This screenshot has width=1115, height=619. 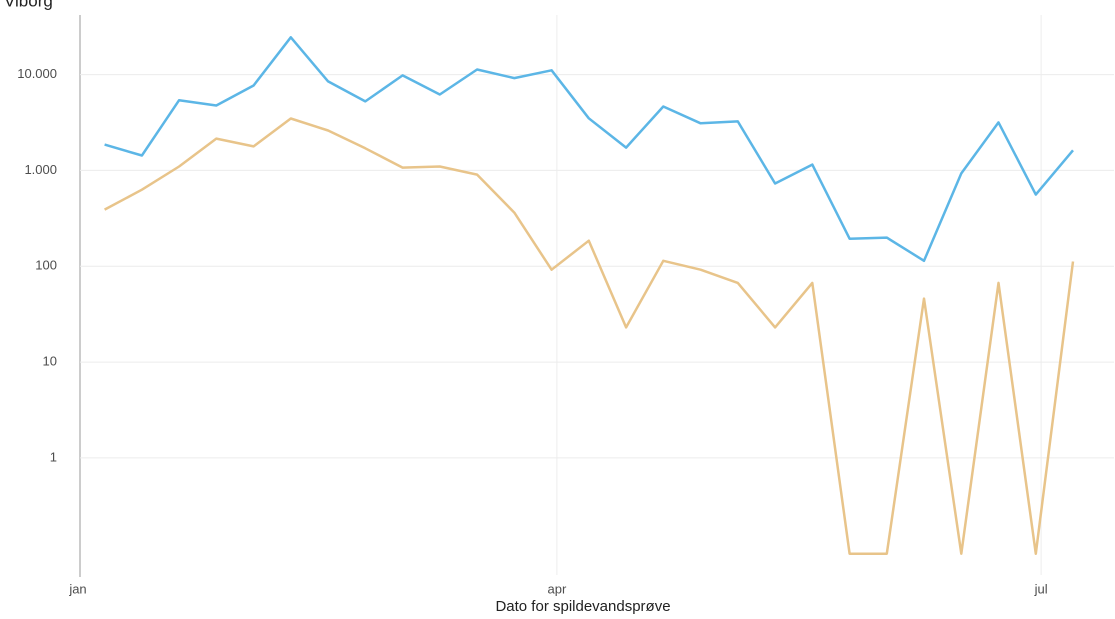 What do you see at coordinates (77, 588) in the screenshot?
I see `x-tick-label: jan` at bounding box center [77, 588].